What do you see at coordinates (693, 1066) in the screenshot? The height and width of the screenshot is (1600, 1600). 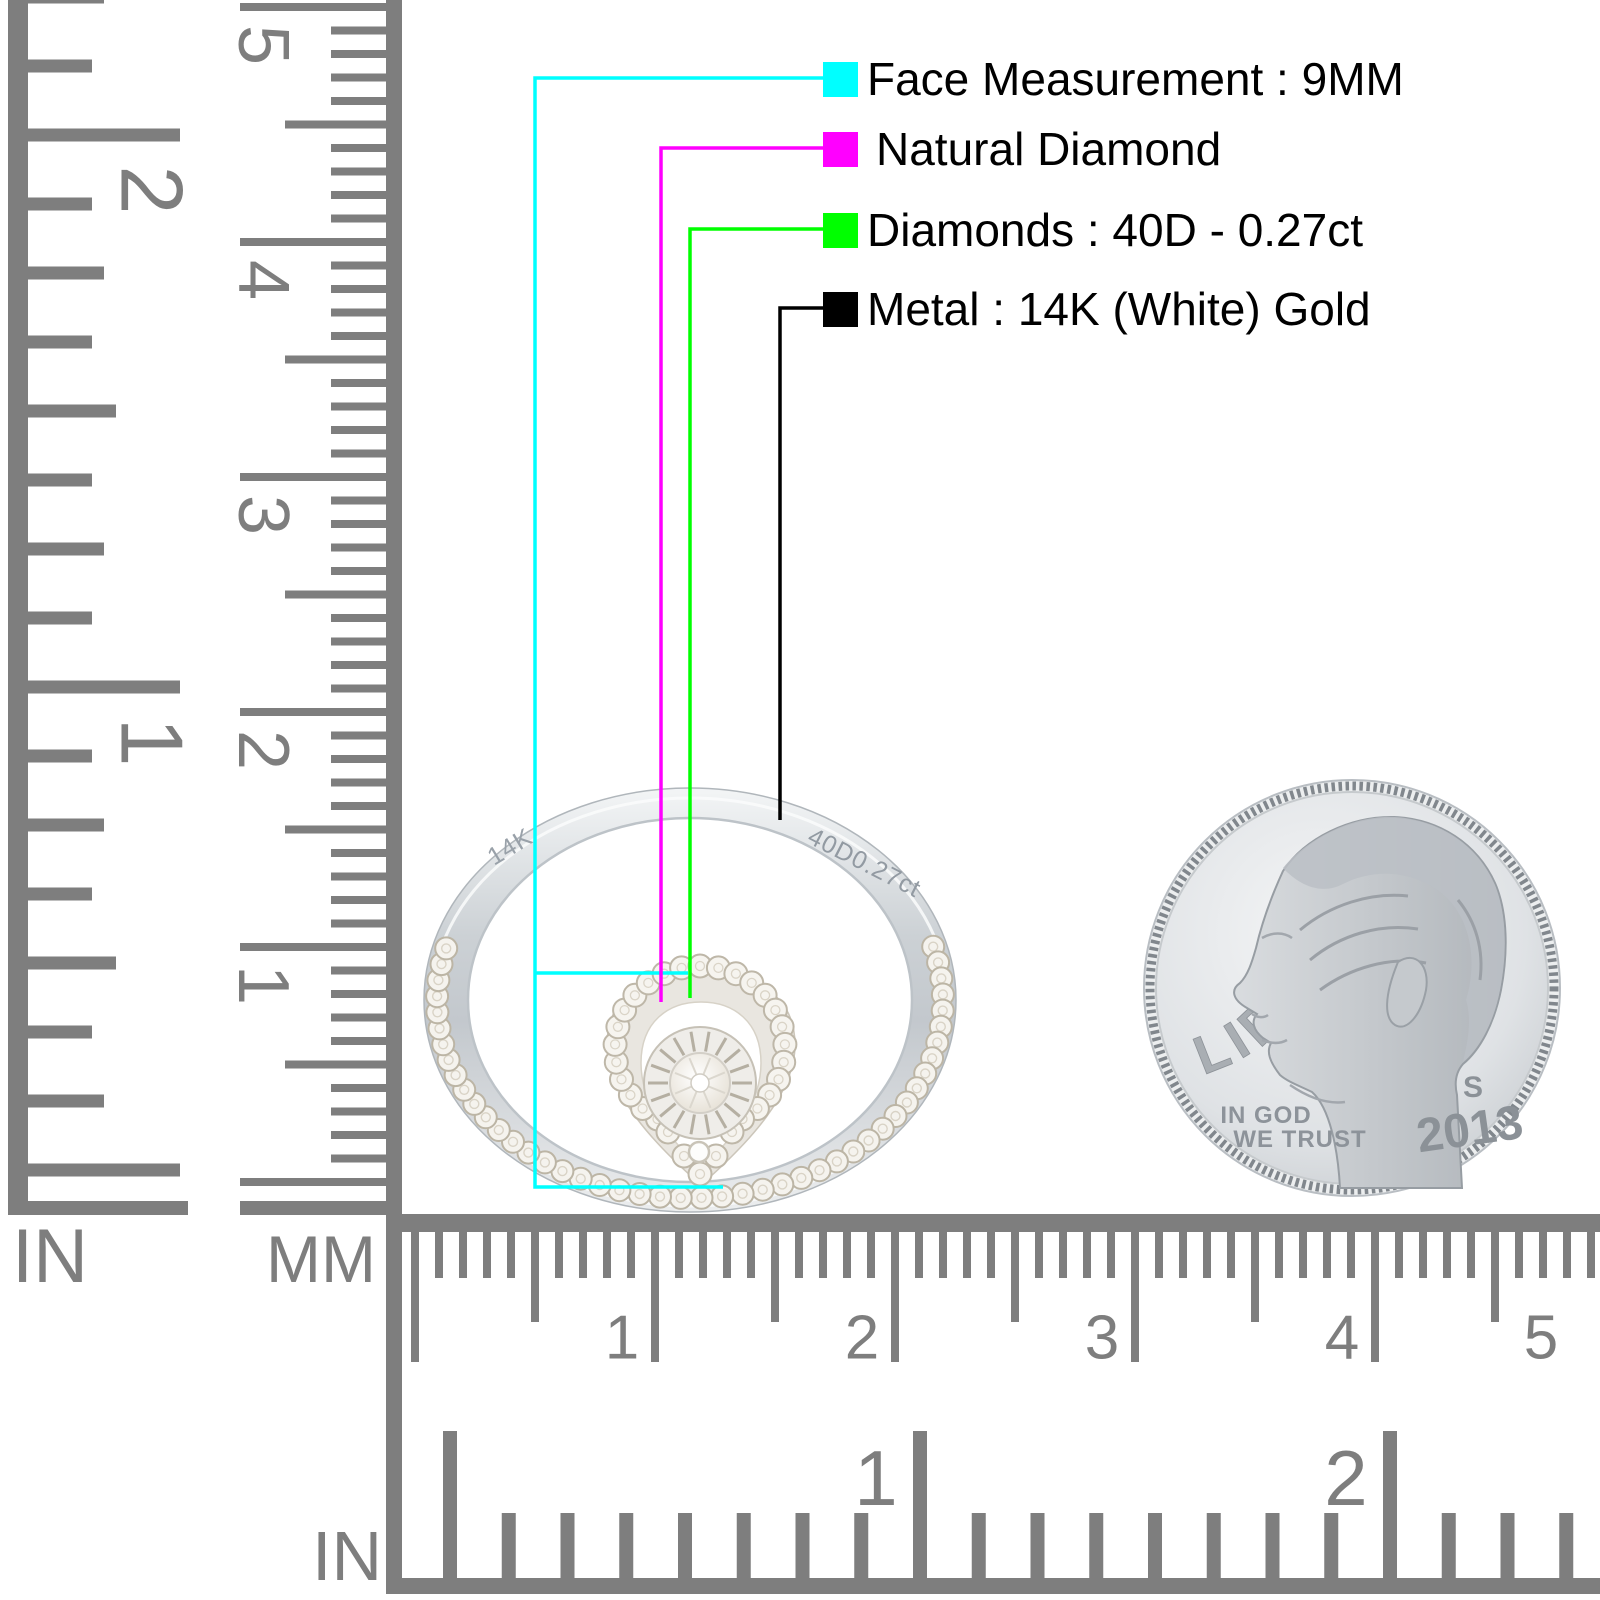 I see `facet-line` at bounding box center [693, 1066].